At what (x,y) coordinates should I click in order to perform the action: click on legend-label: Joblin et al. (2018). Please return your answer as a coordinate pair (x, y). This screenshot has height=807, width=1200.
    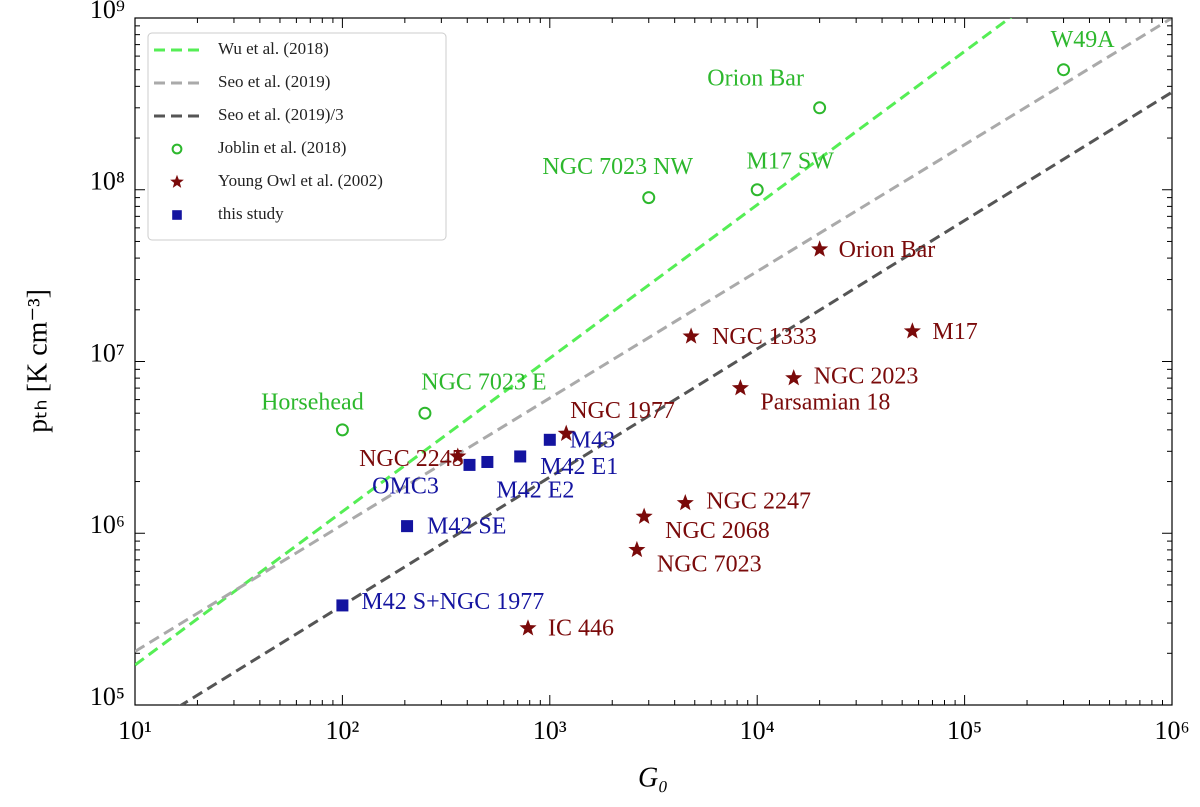
    Looking at the image, I should click on (282, 147).